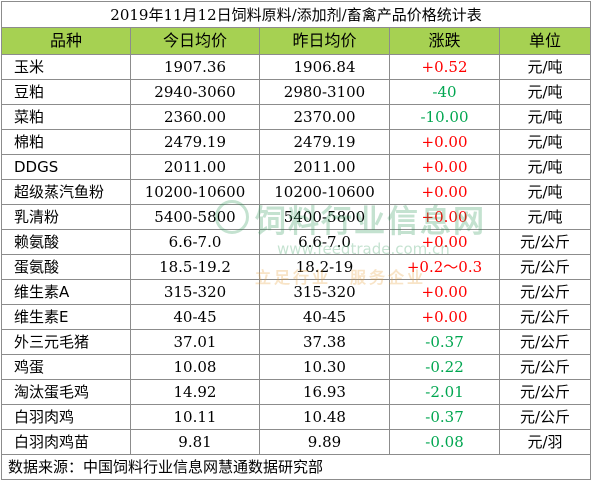  I want to click on cell-yesterday: 6.6-7.0, so click(324, 242).